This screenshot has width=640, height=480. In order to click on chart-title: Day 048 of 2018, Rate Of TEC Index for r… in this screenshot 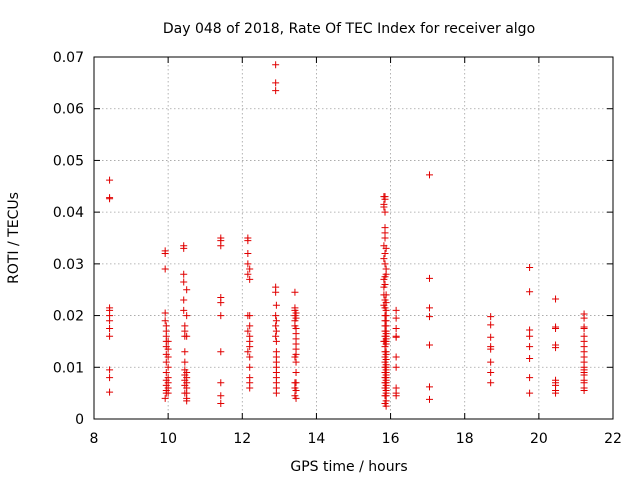, I will do `click(349, 29)`.